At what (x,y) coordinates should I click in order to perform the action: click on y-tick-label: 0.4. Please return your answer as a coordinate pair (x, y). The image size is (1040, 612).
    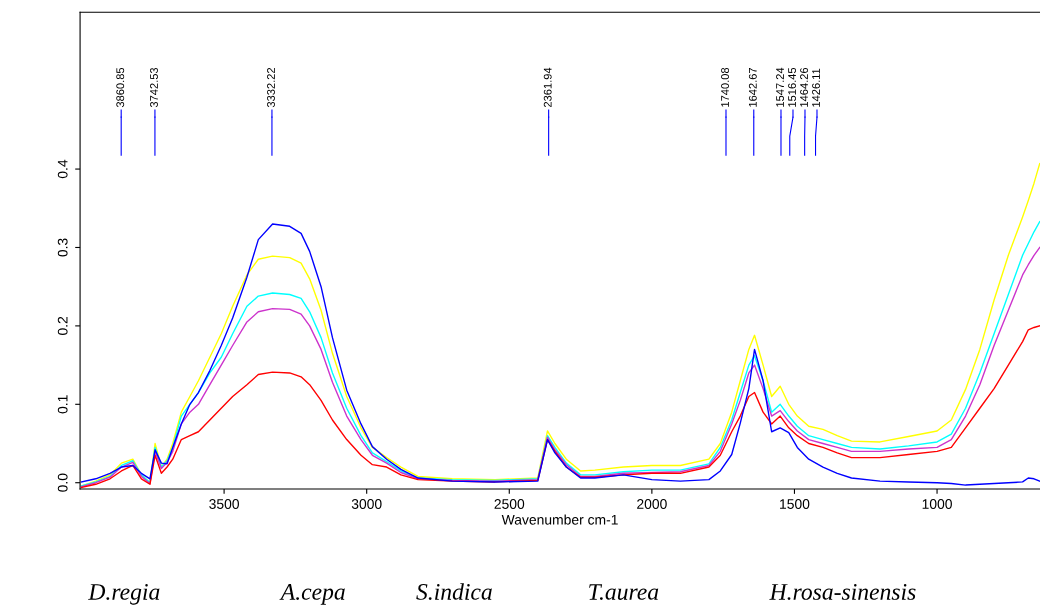
    Looking at the image, I should click on (62, 169).